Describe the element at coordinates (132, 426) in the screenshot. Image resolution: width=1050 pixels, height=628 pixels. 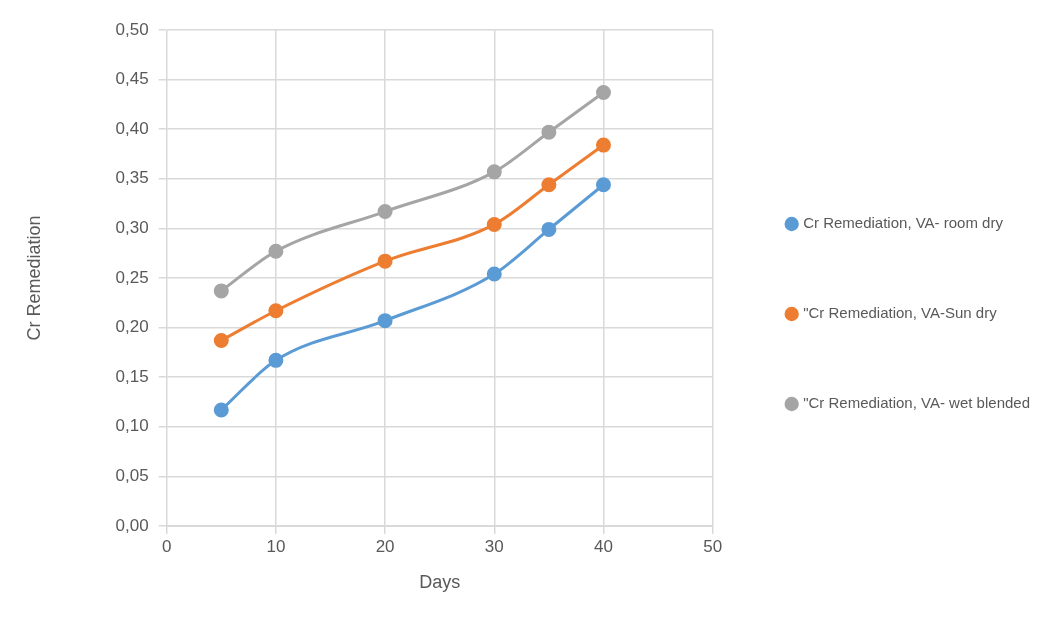
I see `y-tick-label: 0,10` at that location.